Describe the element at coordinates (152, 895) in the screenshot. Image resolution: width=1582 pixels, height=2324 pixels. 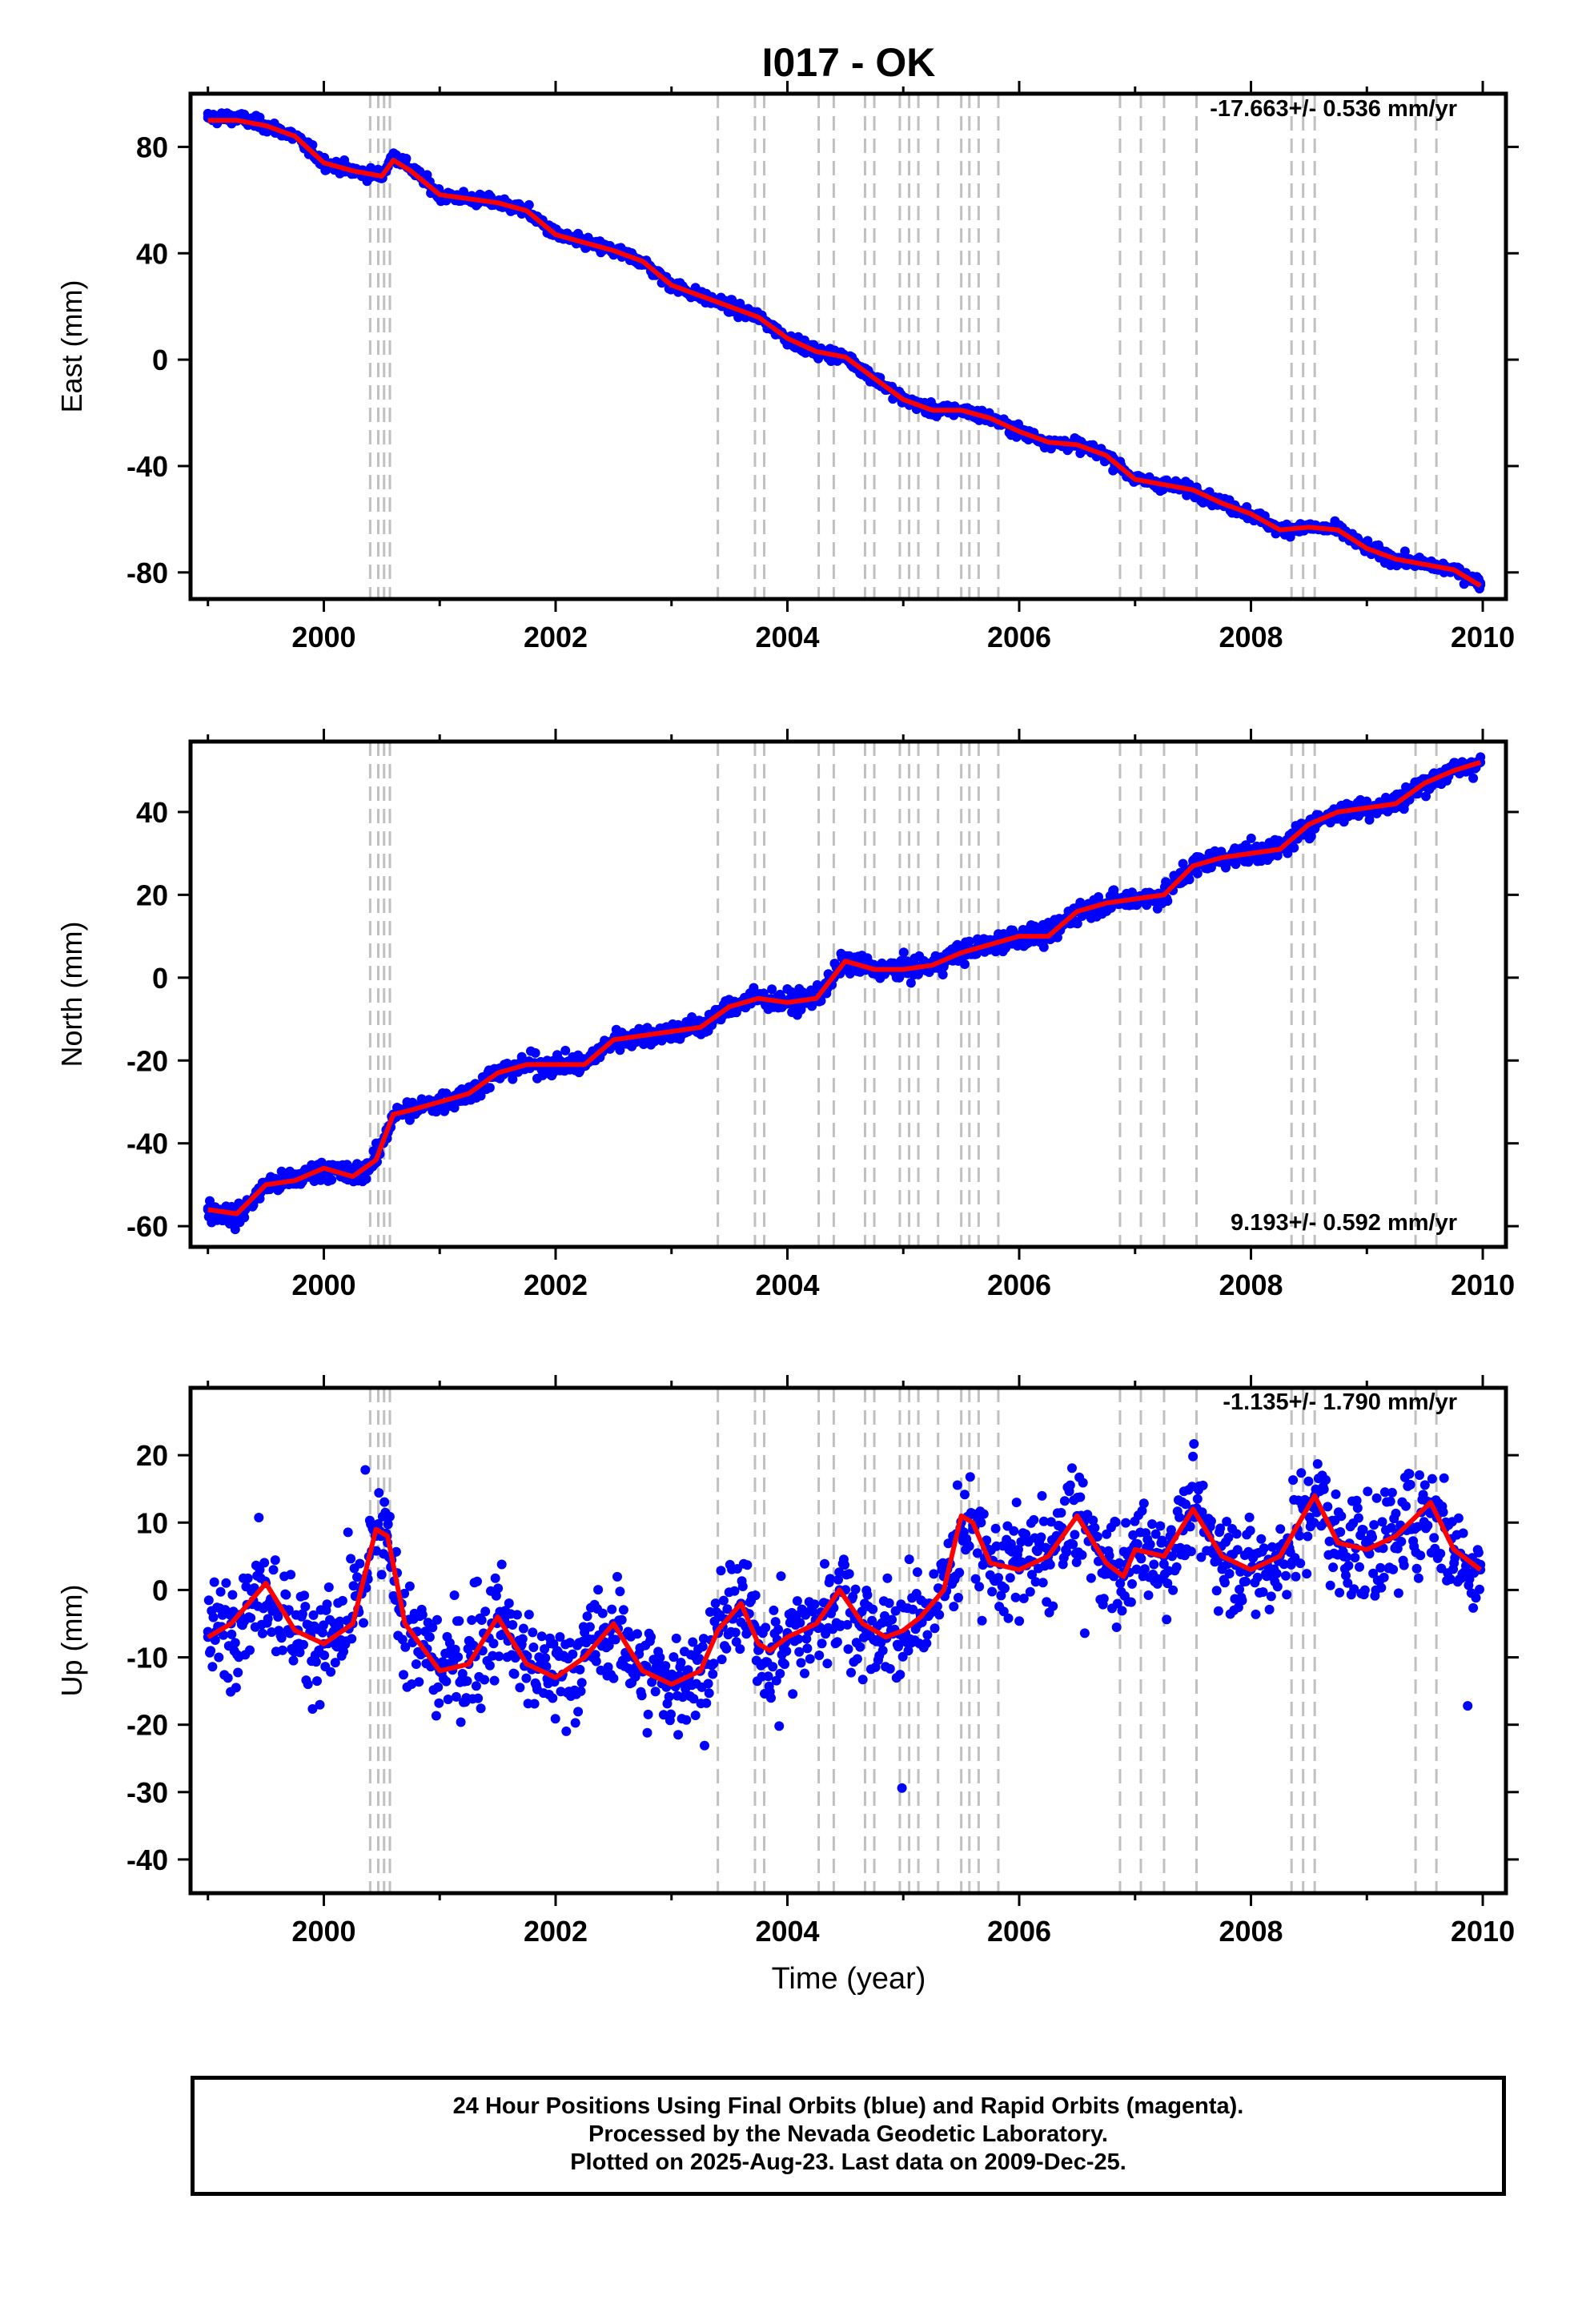
I see `y-tick-label: 20` at that location.